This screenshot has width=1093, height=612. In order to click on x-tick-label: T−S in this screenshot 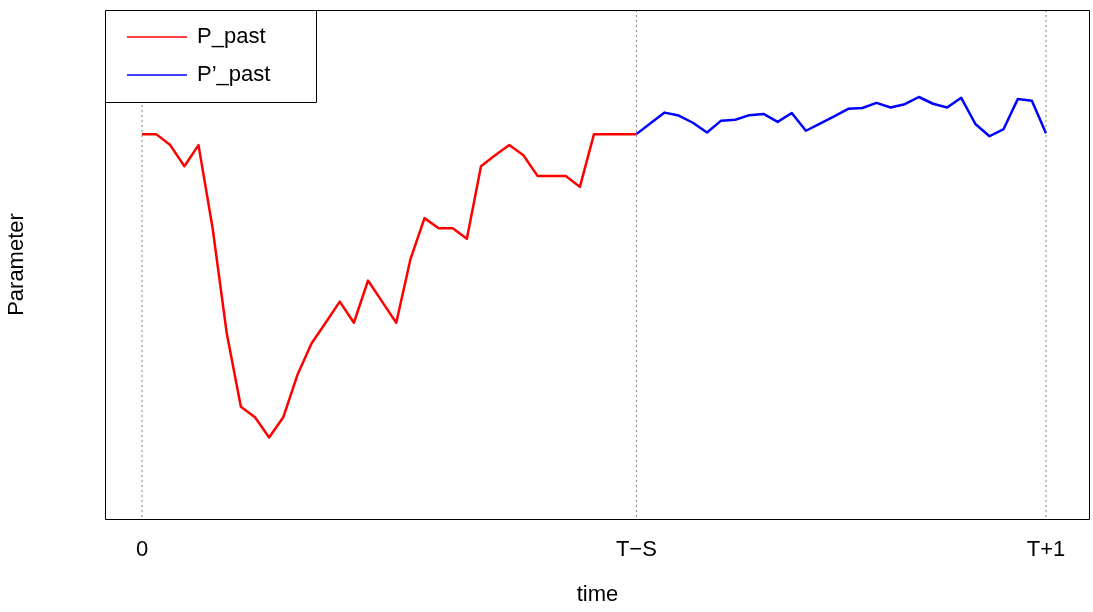, I will do `click(636, 549)`.